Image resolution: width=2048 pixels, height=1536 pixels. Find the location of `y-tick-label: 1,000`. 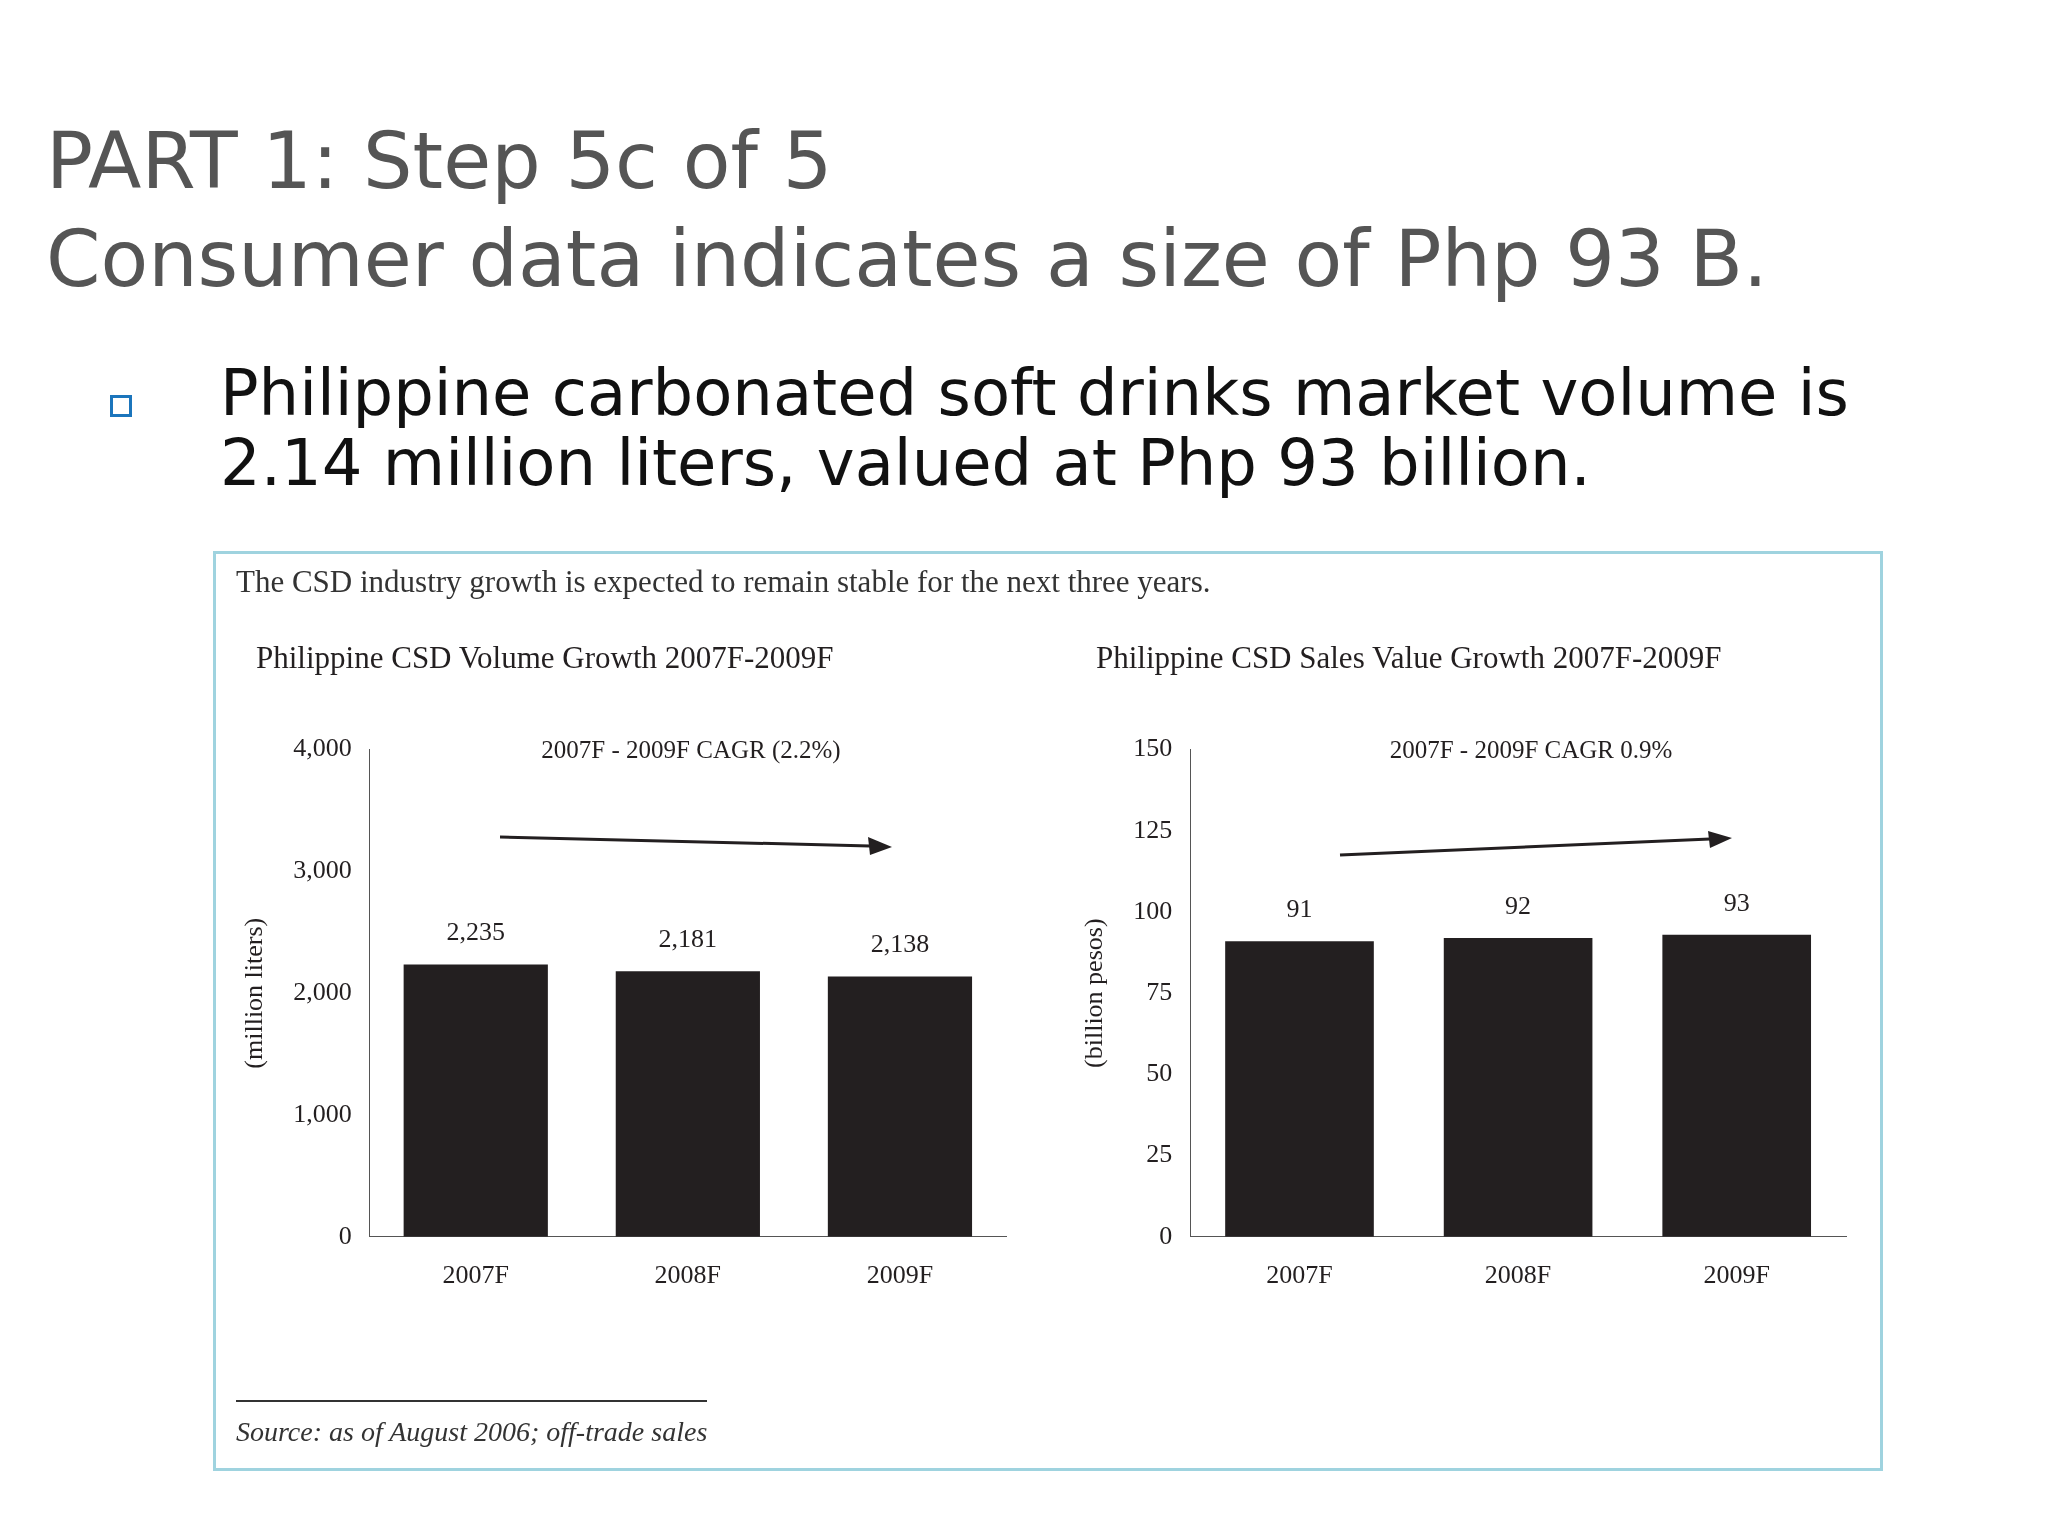

y-tick-label: 1,000 is located at coordinates (322, 1113).